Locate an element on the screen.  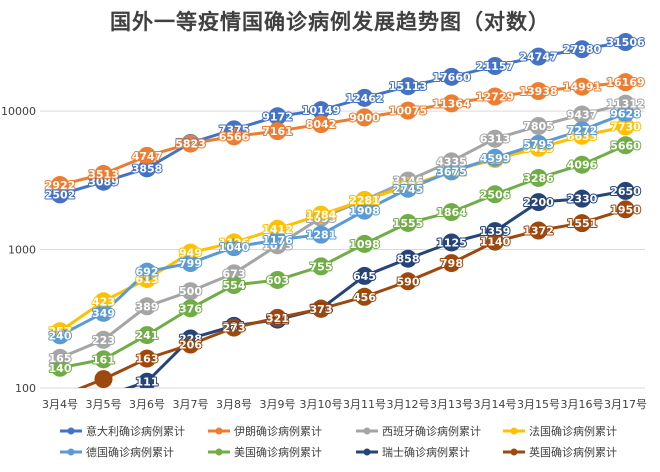
data-label: 281 is located at coordinates (234, 326).